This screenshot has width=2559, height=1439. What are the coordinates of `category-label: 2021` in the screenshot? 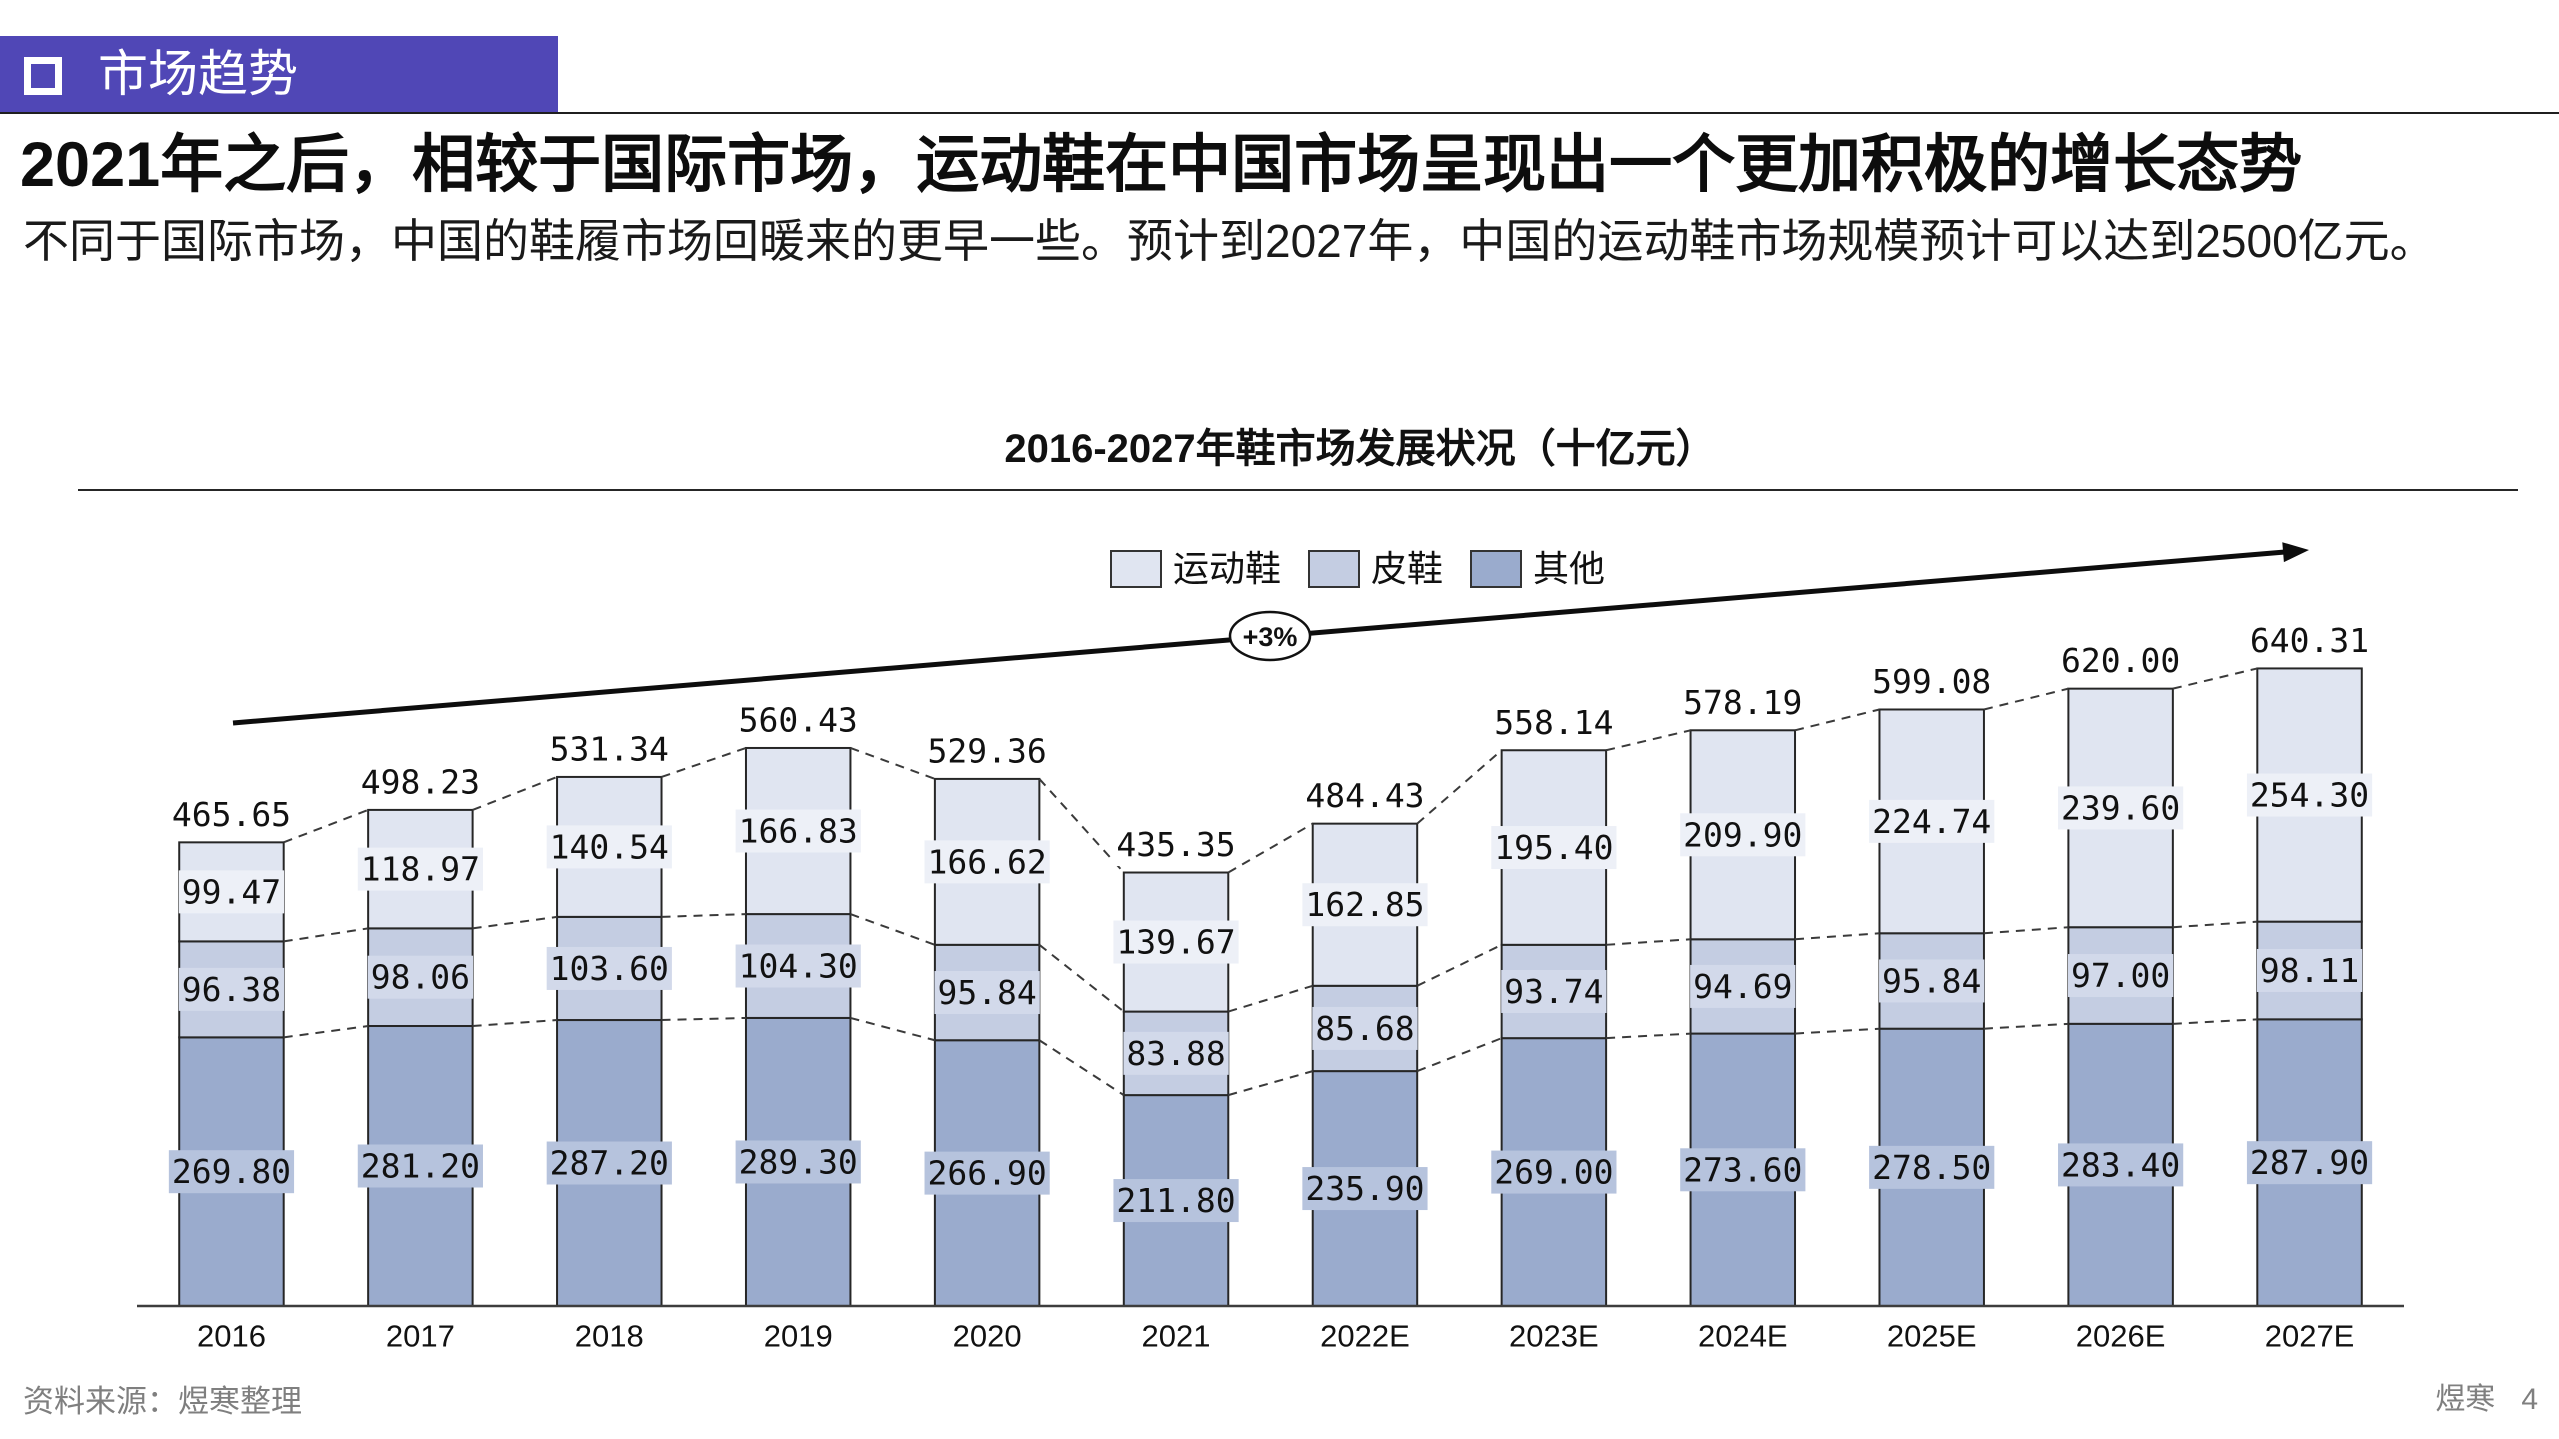 It's located at (1176, 1336).